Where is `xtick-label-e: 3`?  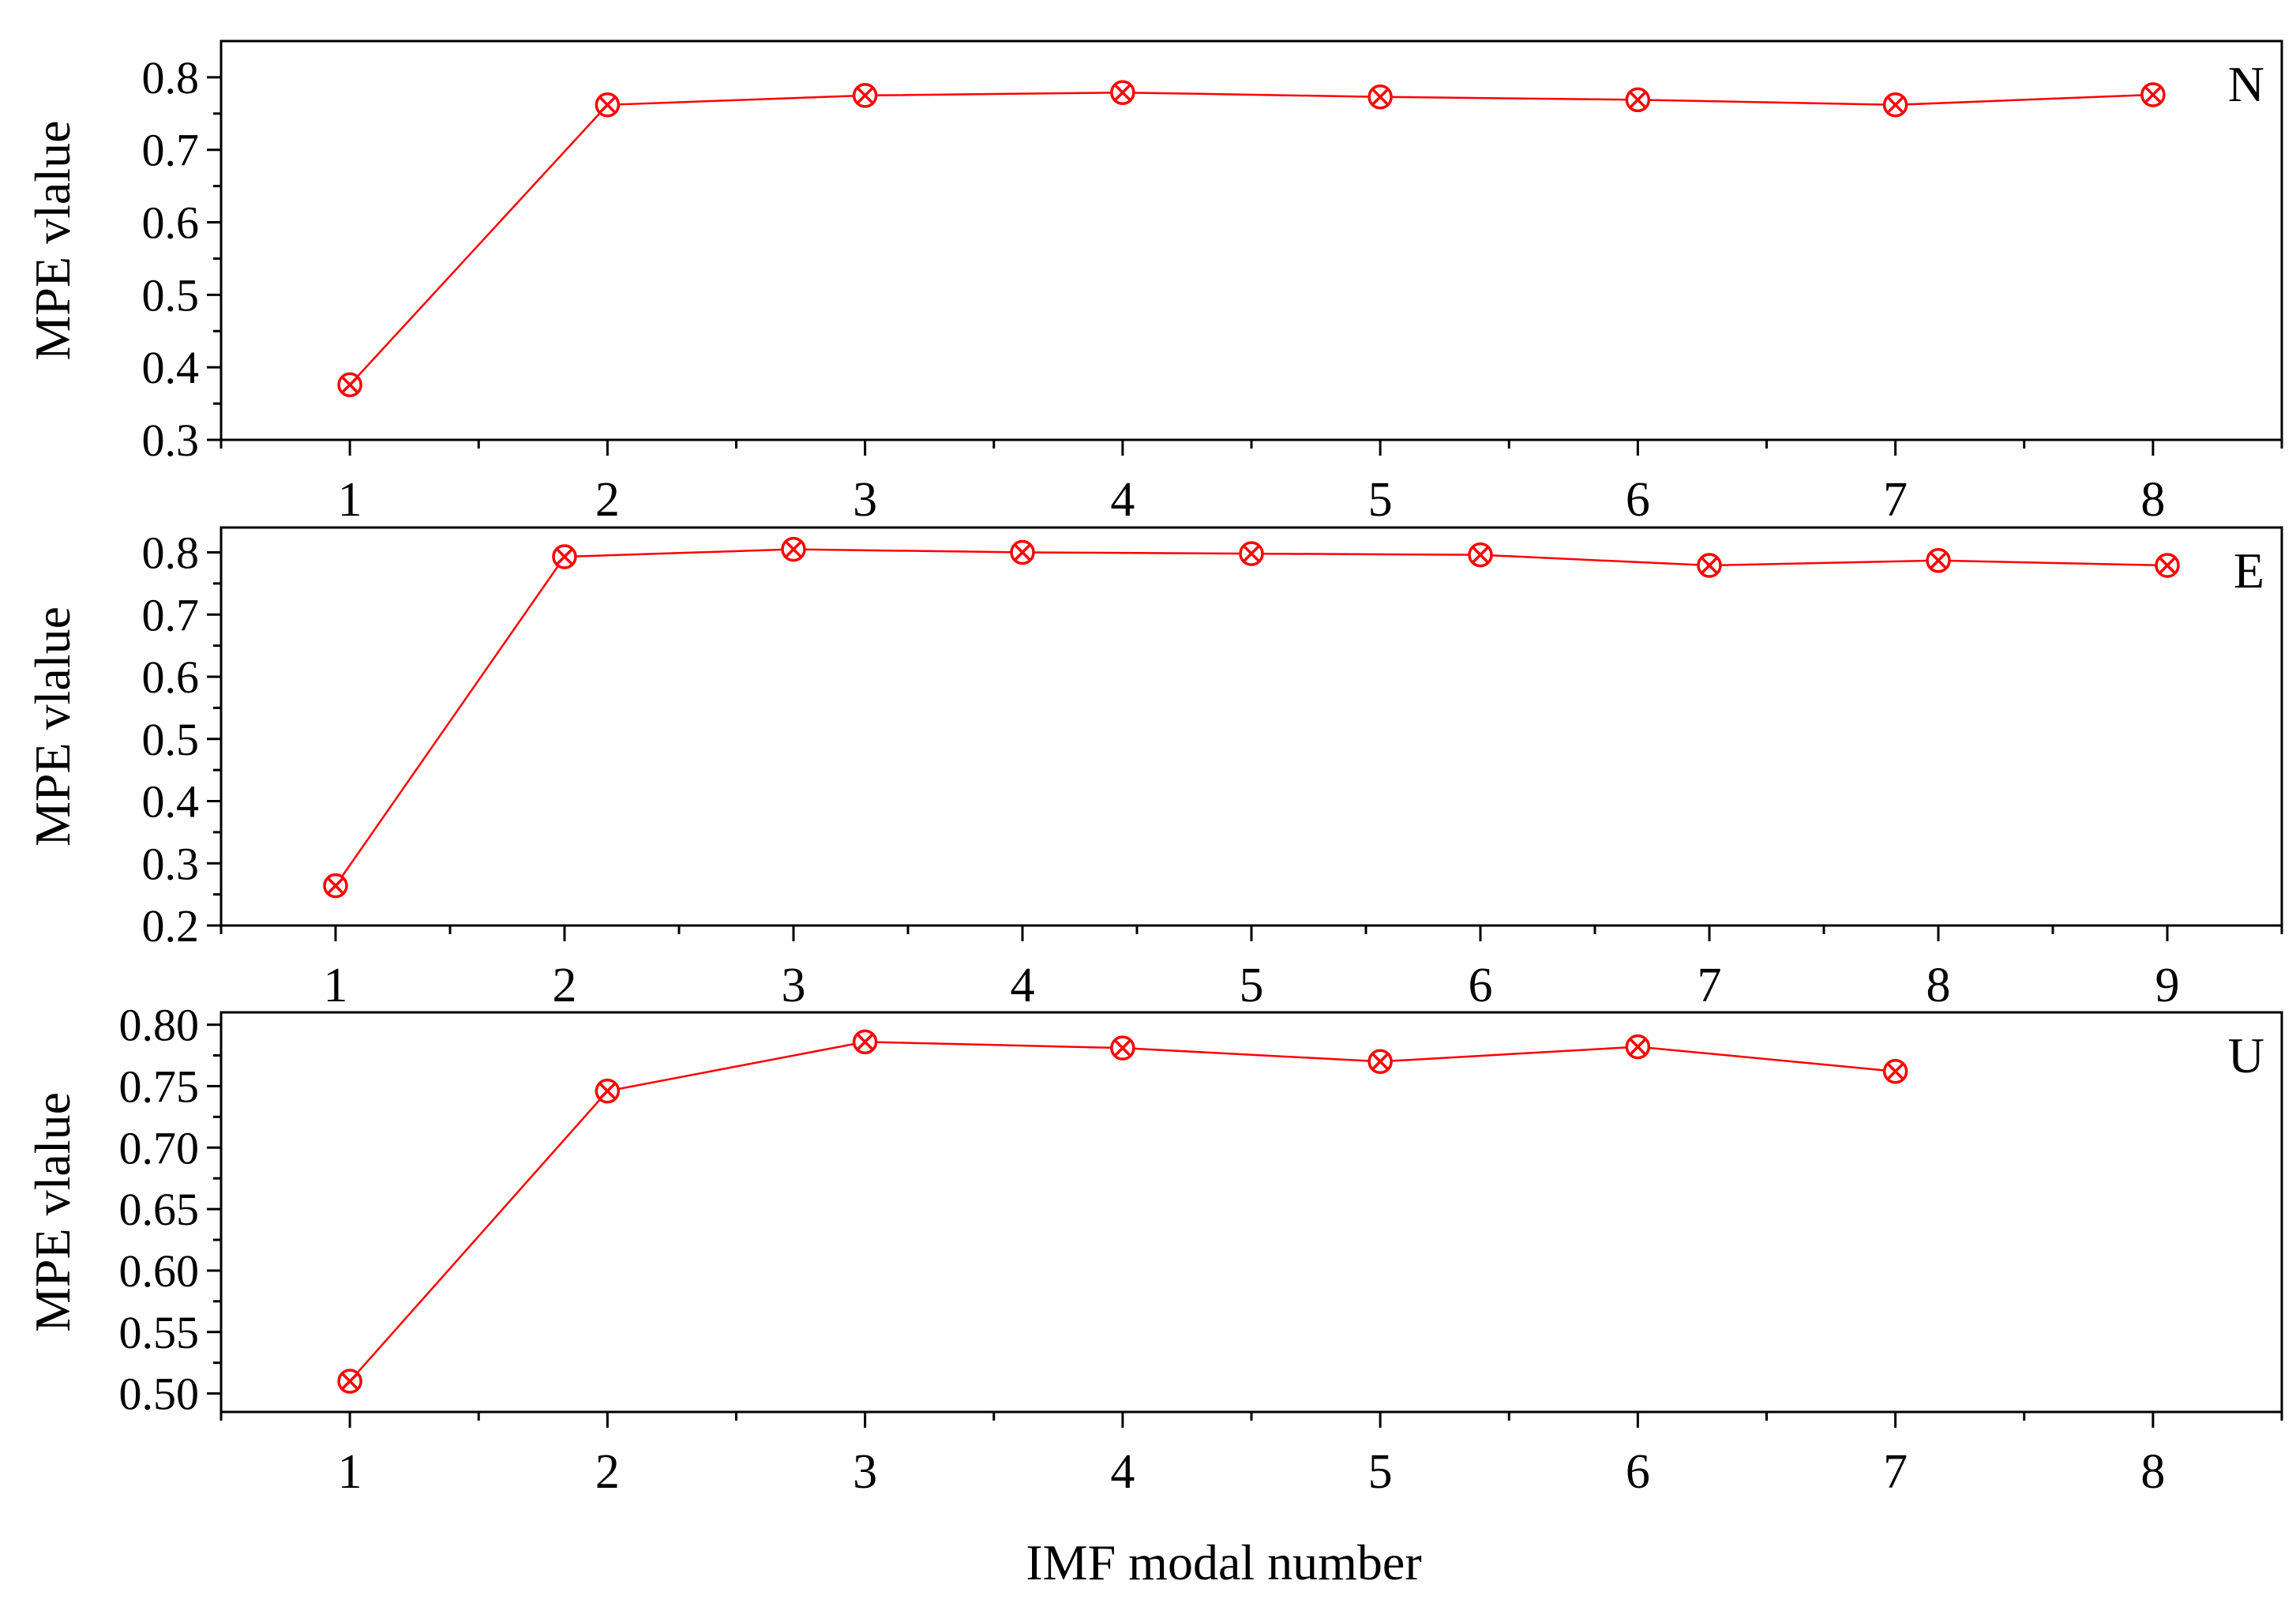
xtick-label-e: 3 is located at coordinates (794, 985).